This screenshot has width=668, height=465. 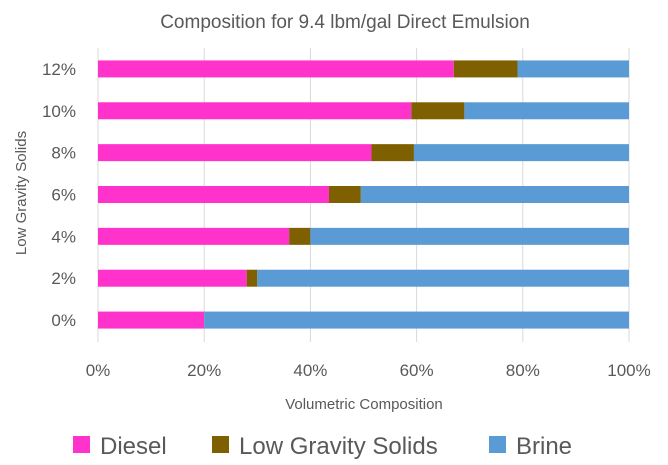 I want to click on y-tick-label: 10%, so click(x=59, y=111).